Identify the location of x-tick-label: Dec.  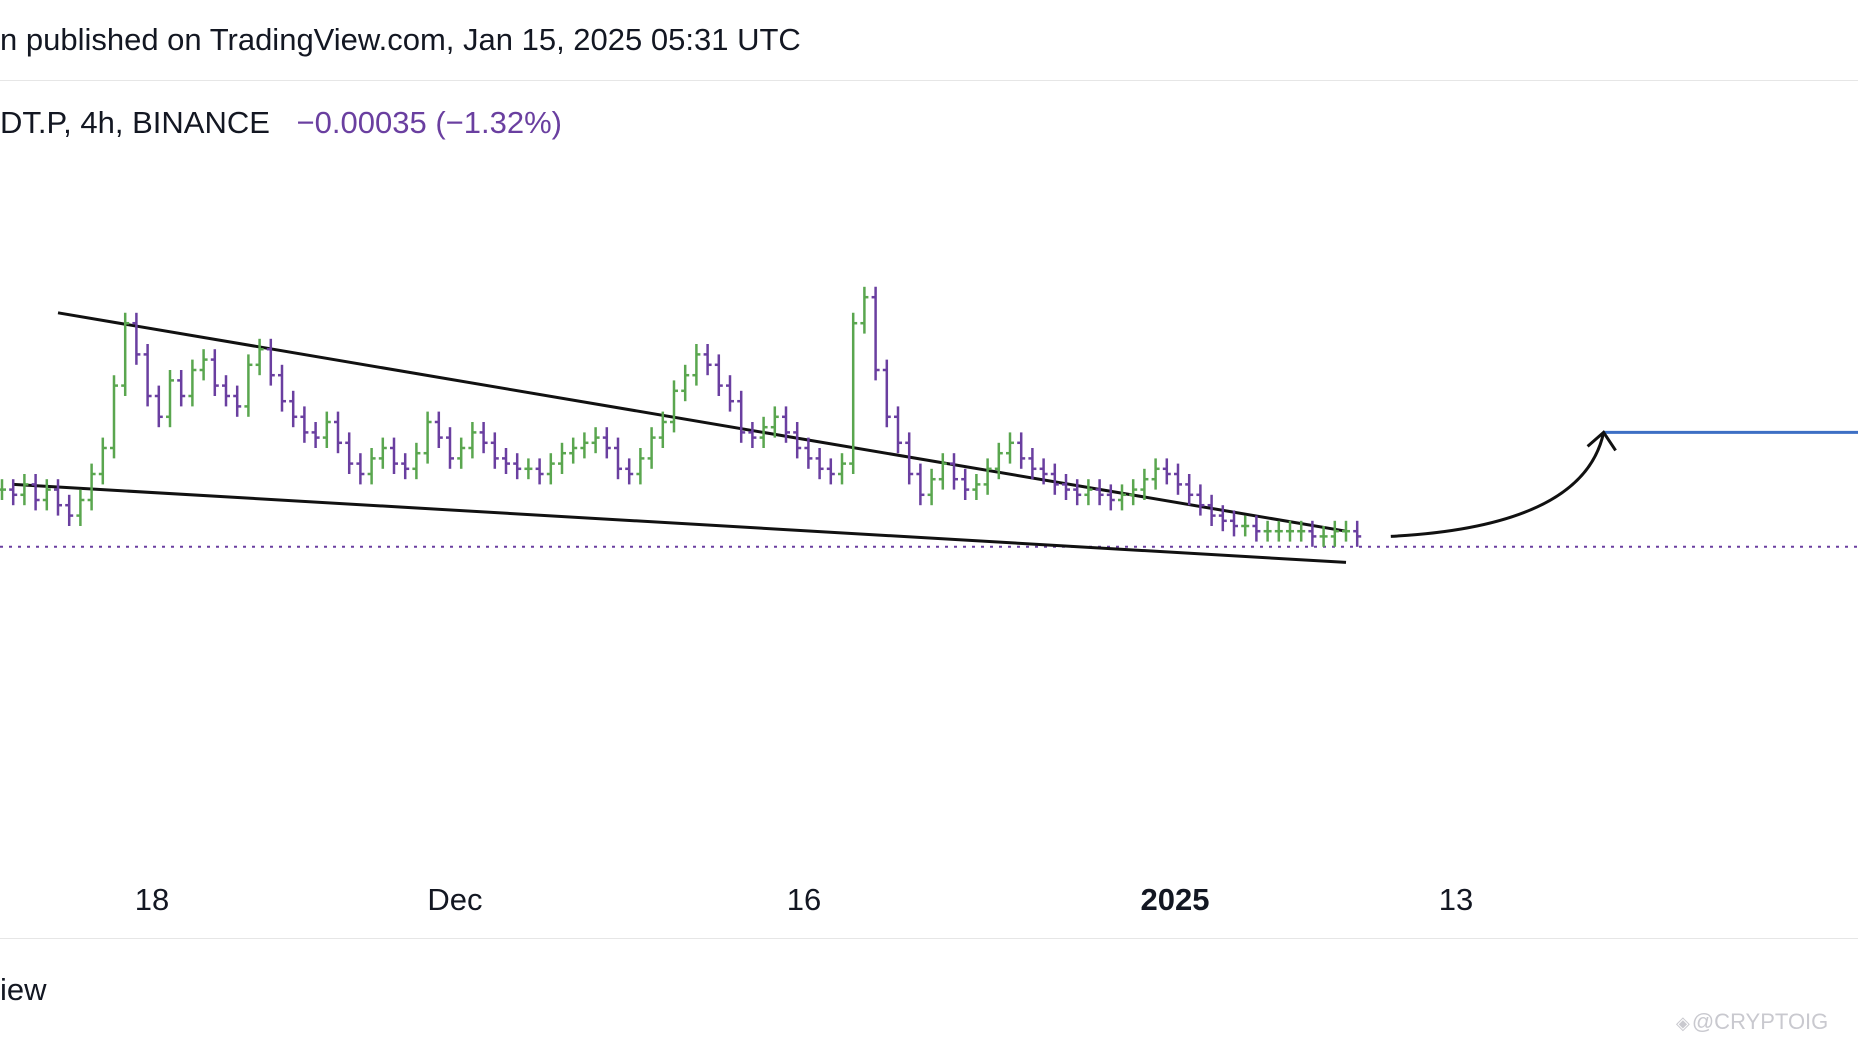
(454, 899).